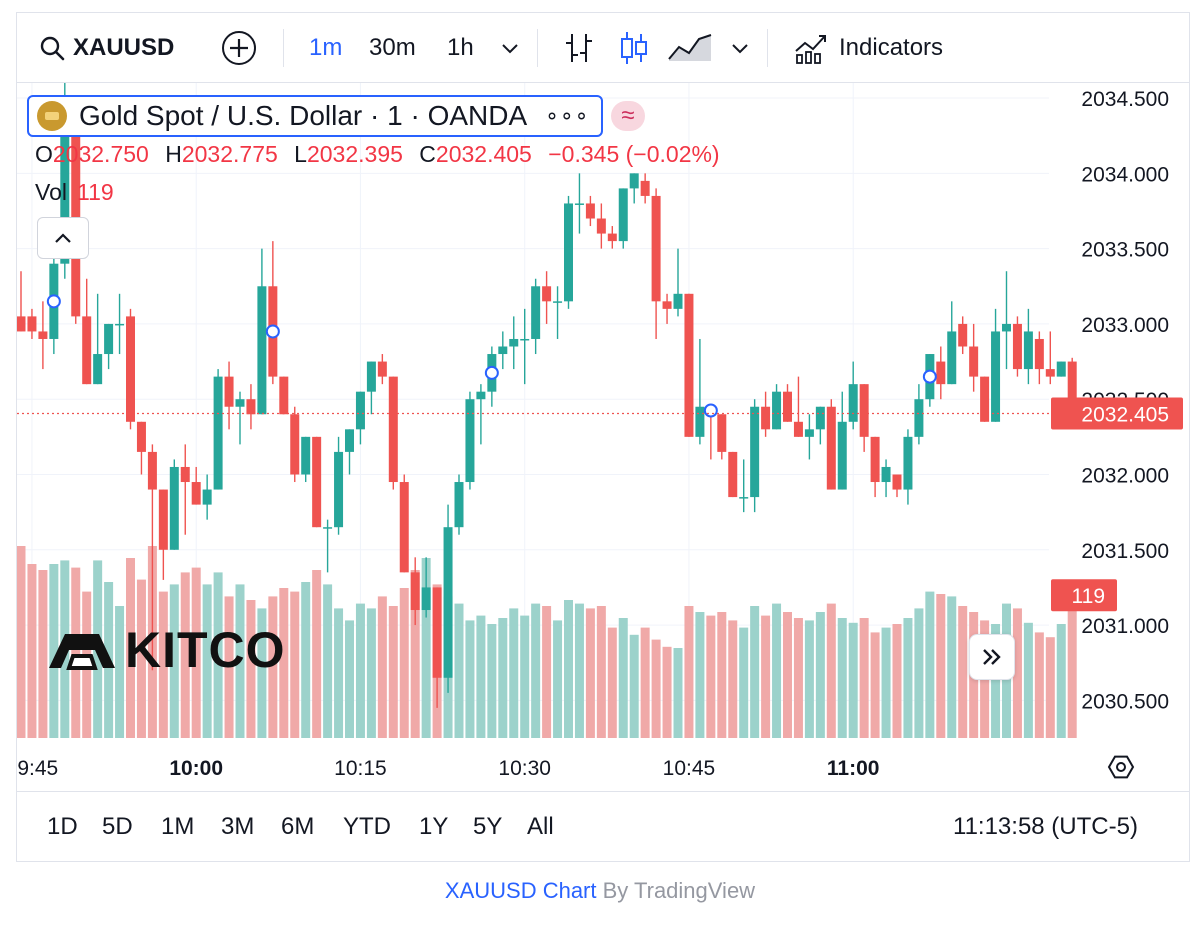 The image size is (1200, 929). What do you see at coordinates (298, 826) in the screenshot?
I see `range-6m: 6M` at bounding box center [298, 826].